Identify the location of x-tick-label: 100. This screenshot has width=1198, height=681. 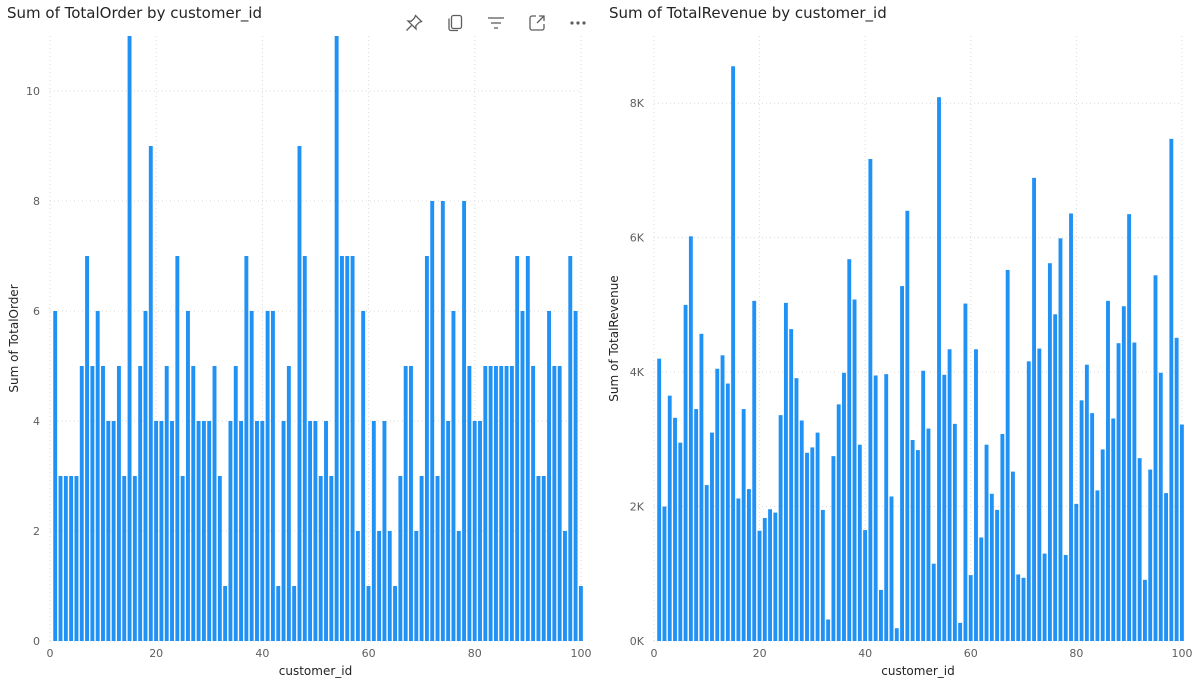
(581, 653).